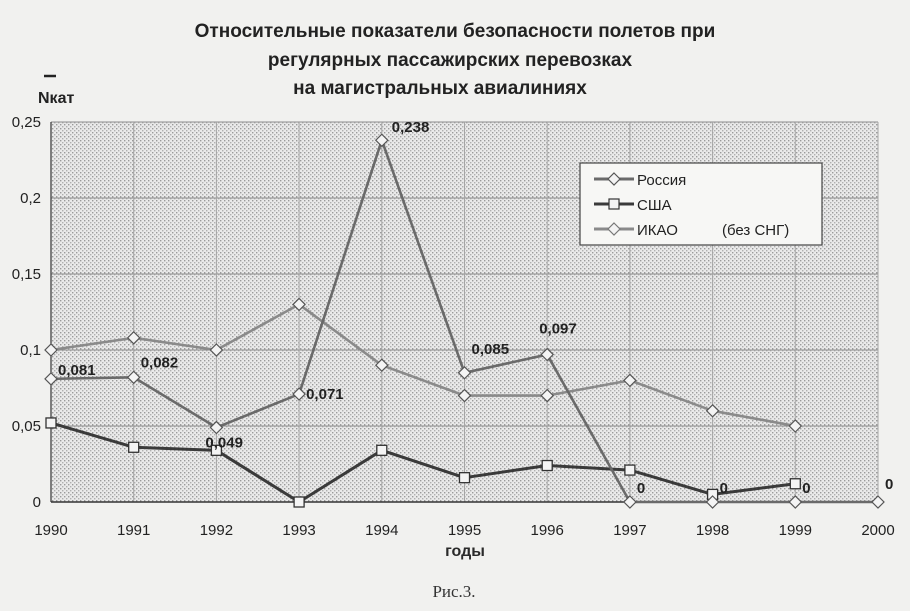 The image size is (910, 611). I want to click on x-tick-label: 1995, so click(464, 530).